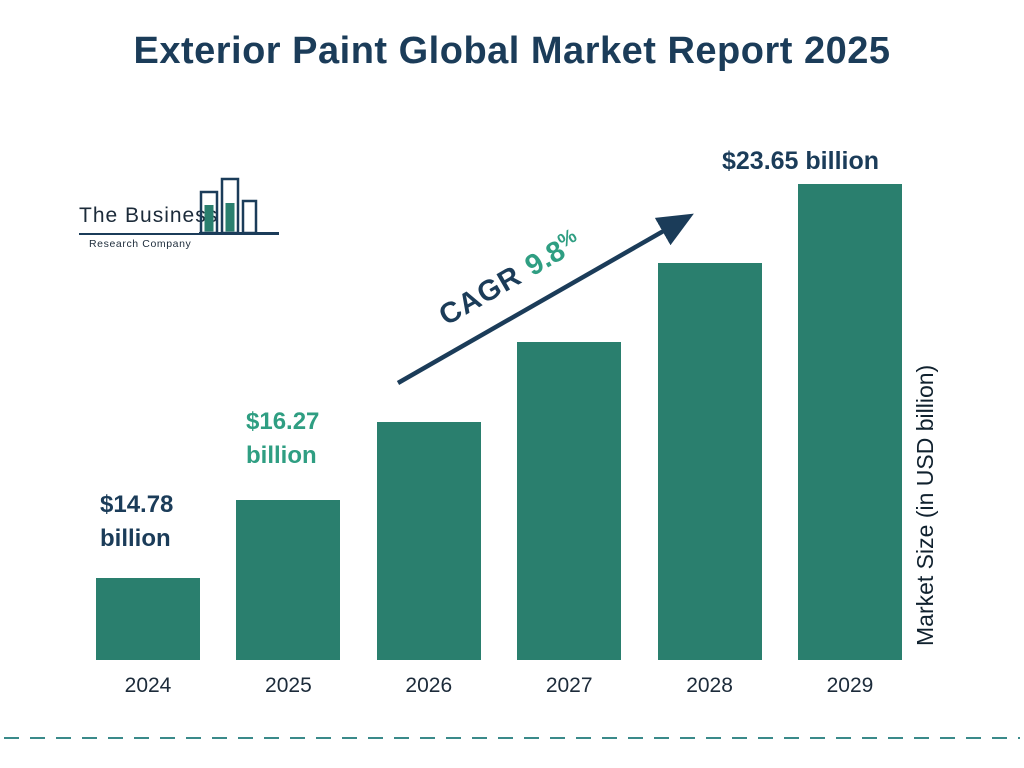  I want to click on bar-column-2028: 2028, so click(709, 480).